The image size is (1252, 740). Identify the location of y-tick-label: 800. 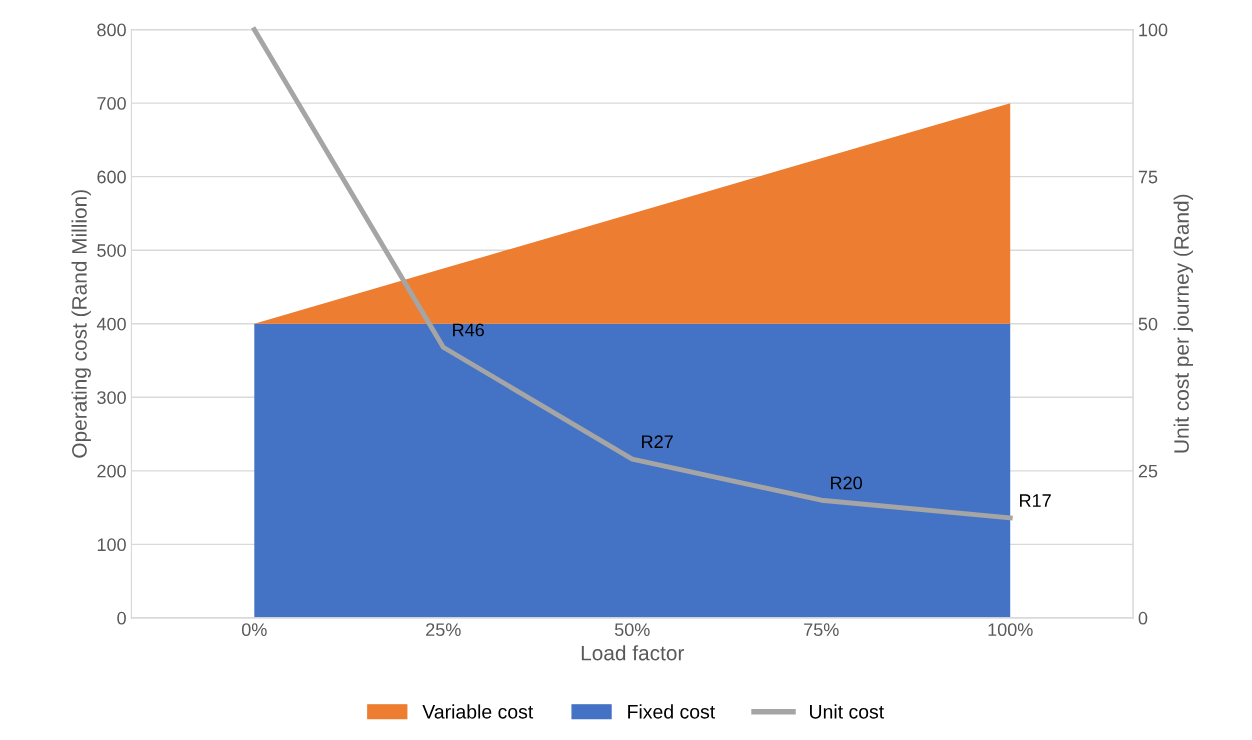
(111, 30).